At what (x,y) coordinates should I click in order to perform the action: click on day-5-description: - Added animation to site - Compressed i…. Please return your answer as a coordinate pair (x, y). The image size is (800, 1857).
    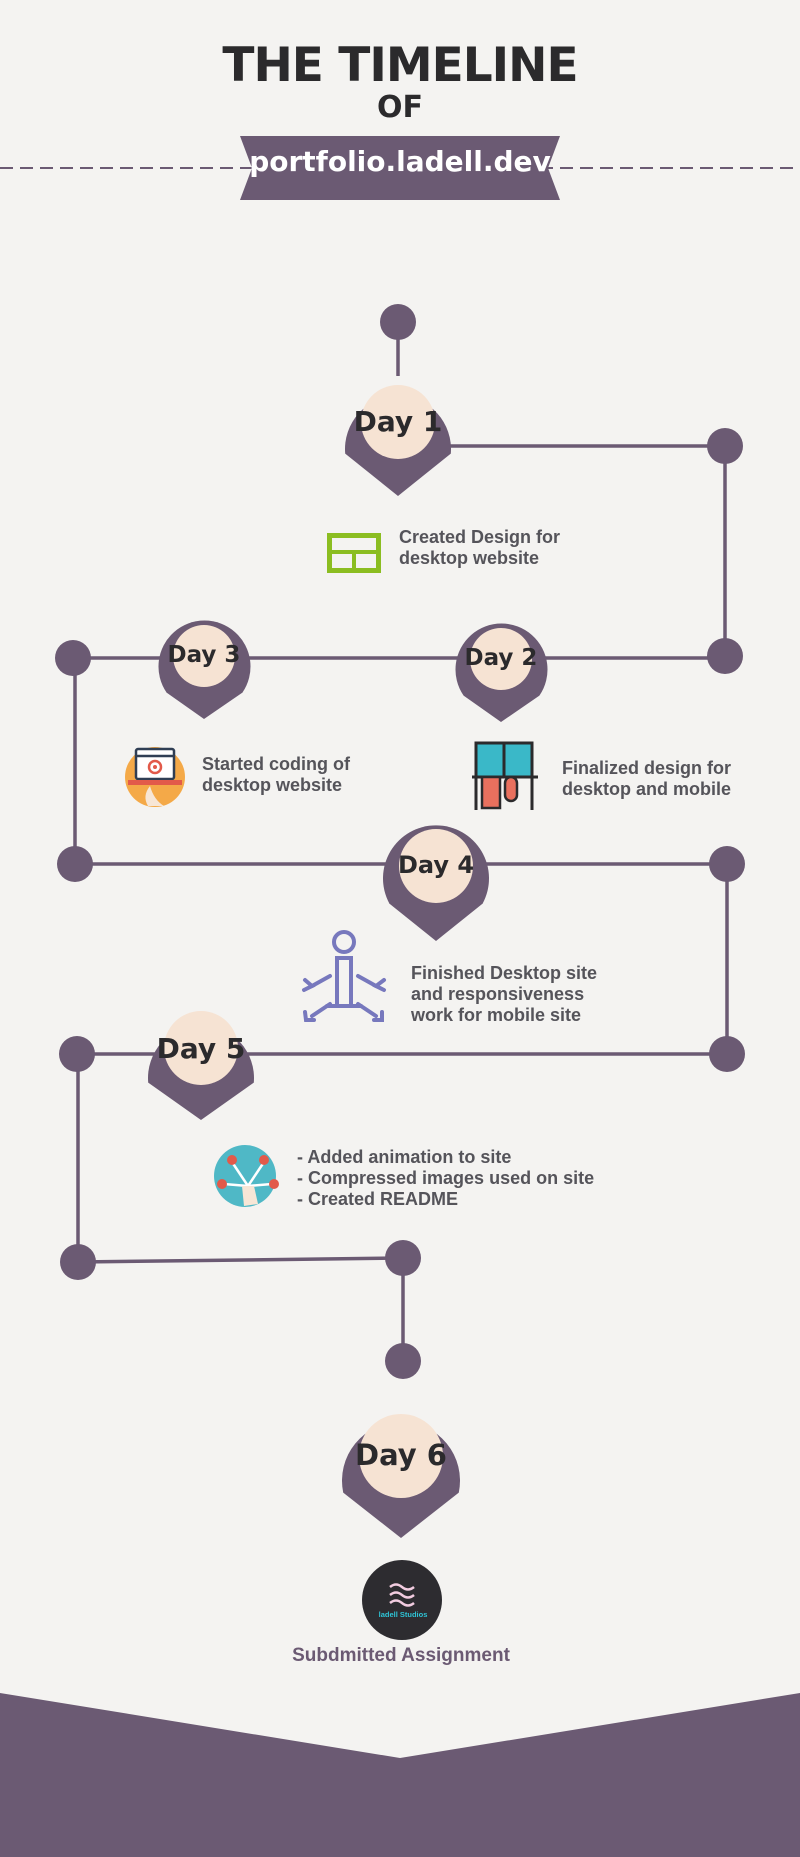
    Looking at the image, I should click on (446, 1178).